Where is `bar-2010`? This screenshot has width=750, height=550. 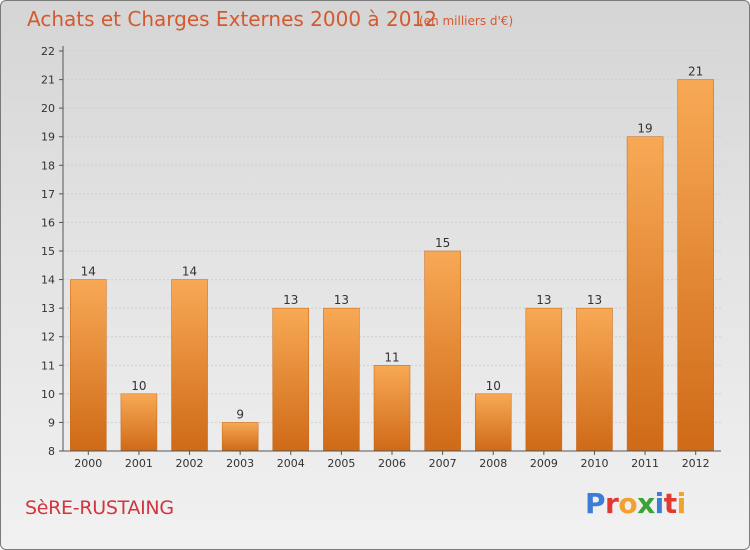 bar-2010 is located at coordinates (594, 379).